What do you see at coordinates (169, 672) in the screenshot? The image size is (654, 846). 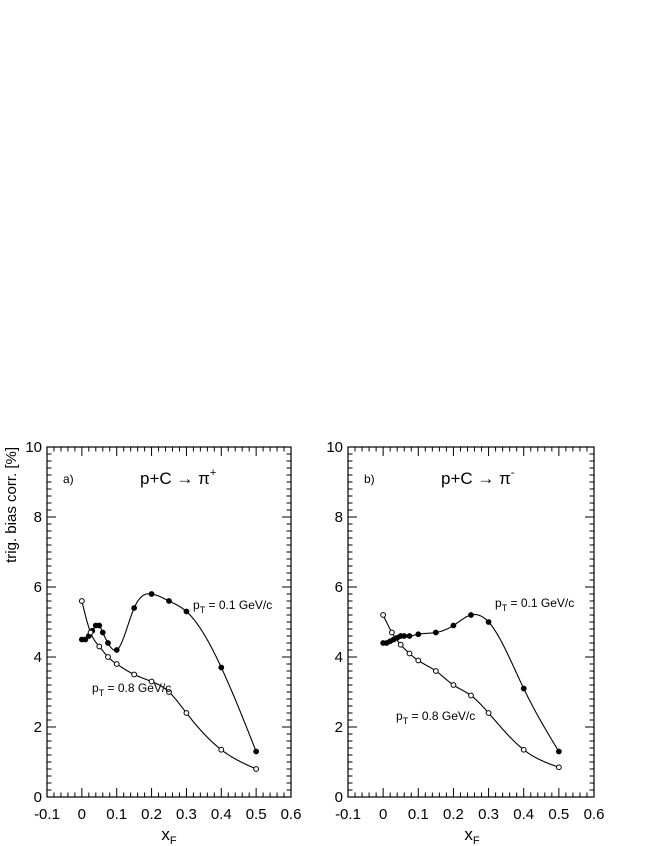 I see `series-line` at bounding box center [169, 672].